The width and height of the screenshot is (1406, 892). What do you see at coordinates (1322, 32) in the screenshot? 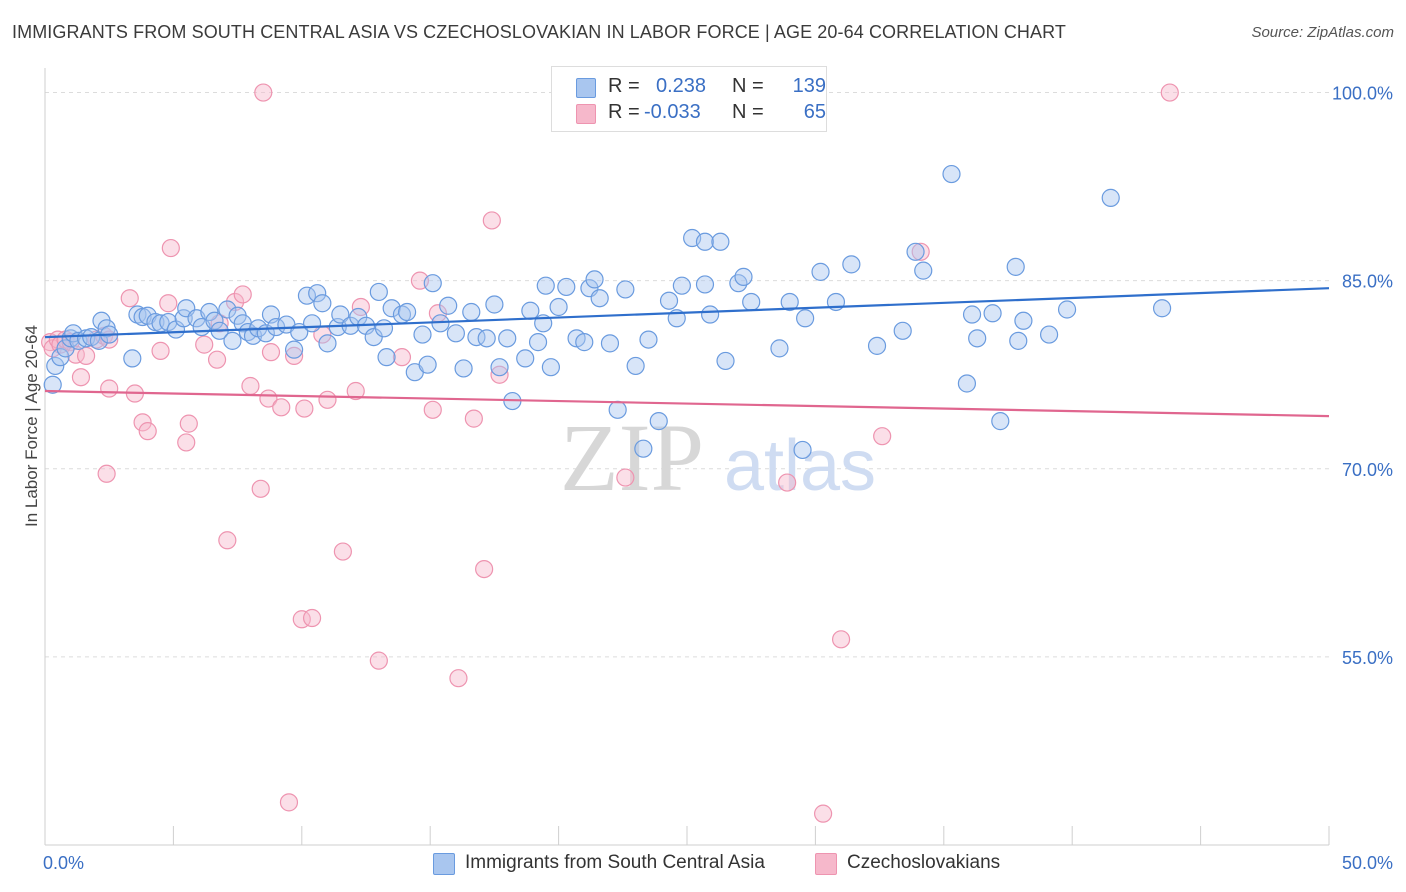
I see `source-credit: Source: ZipAtlas.com` at bounding box center [1322, 32].